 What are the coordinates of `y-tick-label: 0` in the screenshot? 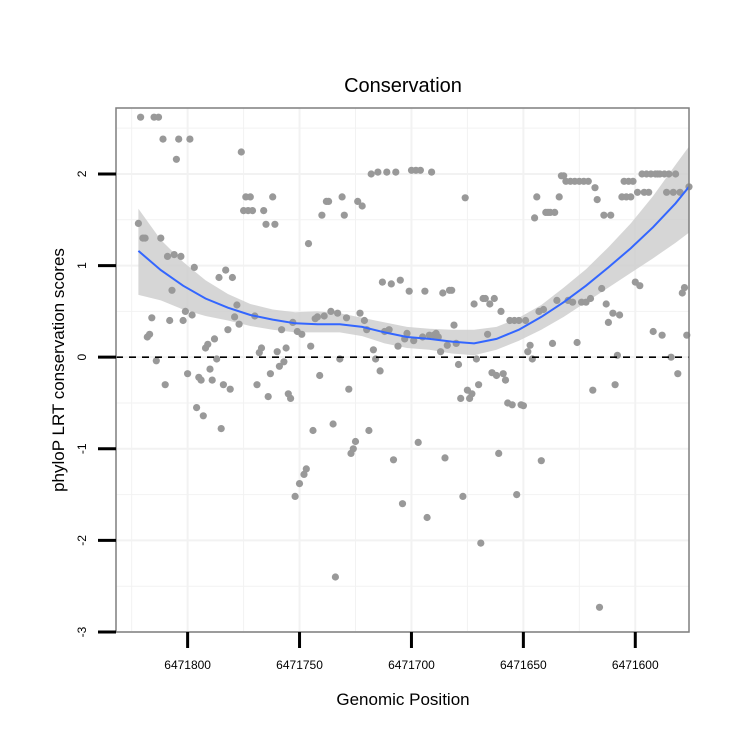 It's located at (82, 357).